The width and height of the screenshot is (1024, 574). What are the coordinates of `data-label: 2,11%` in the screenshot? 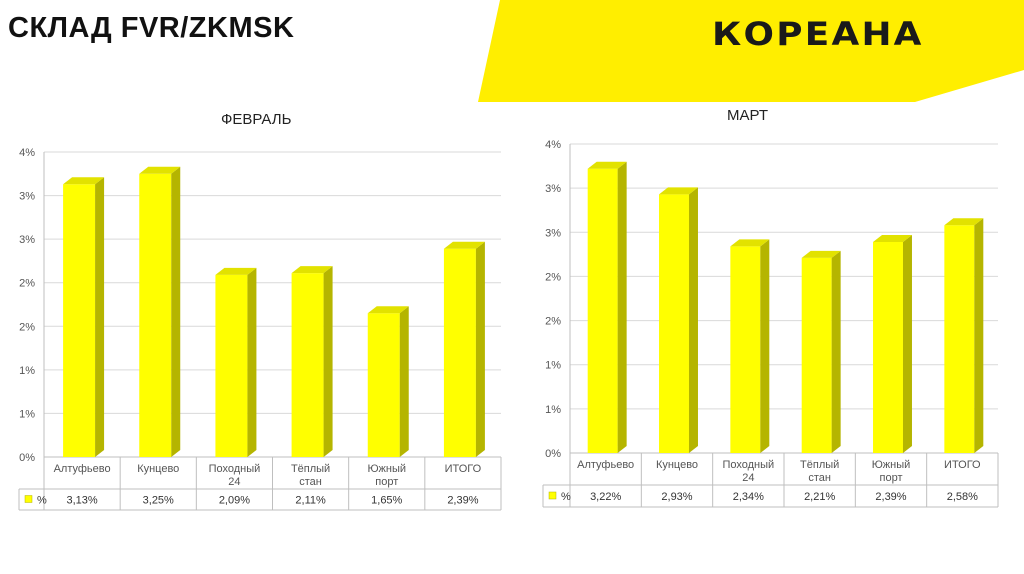 It's located at (310, 501).